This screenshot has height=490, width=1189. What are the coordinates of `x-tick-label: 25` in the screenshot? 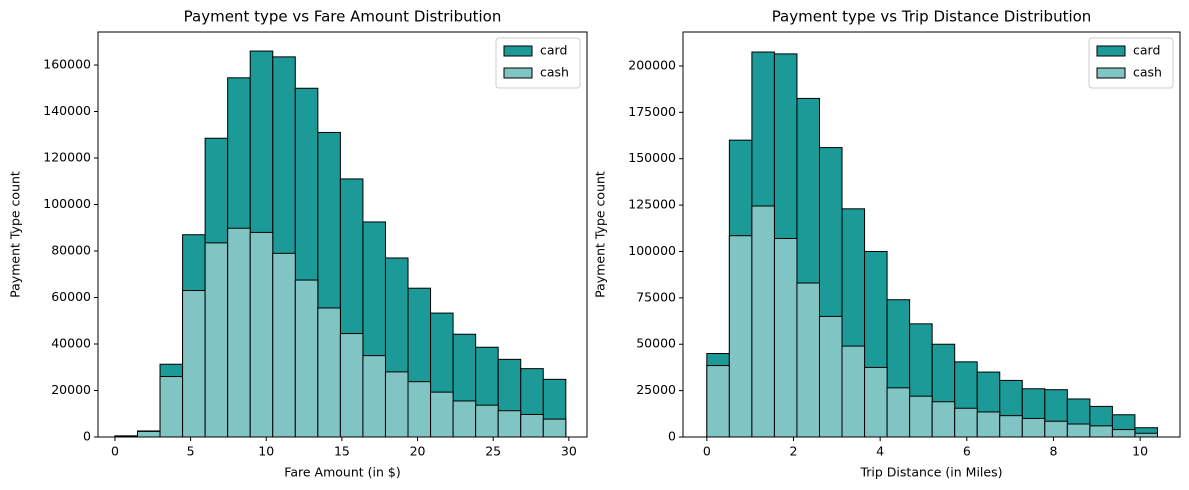 It's located at (493, 451).